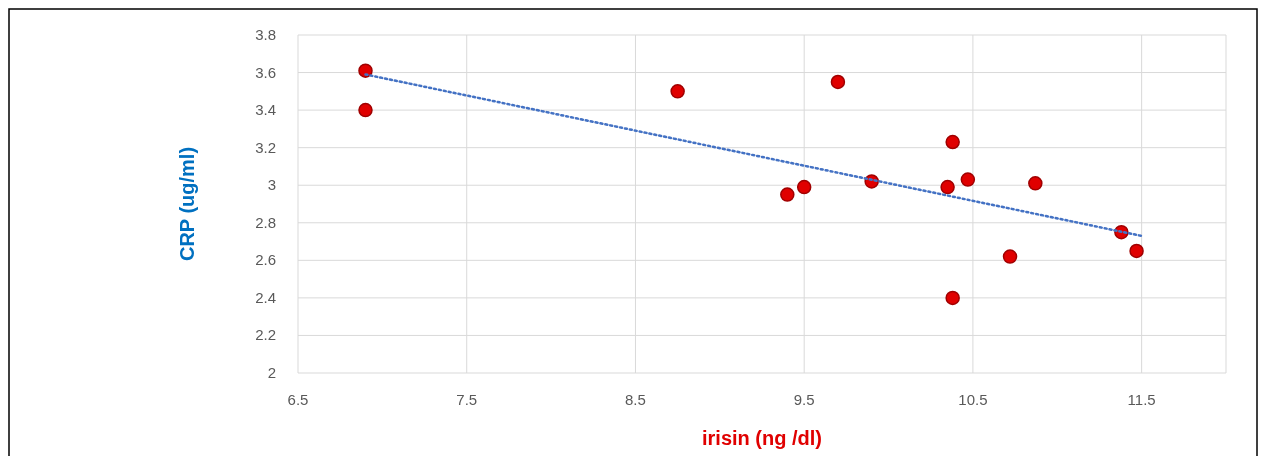 The image size is (1266, 456). Describe the element at coordinates (187, 204) in the screenshot. I see `y-axis-title: CRP (ug/ml)` at that location.